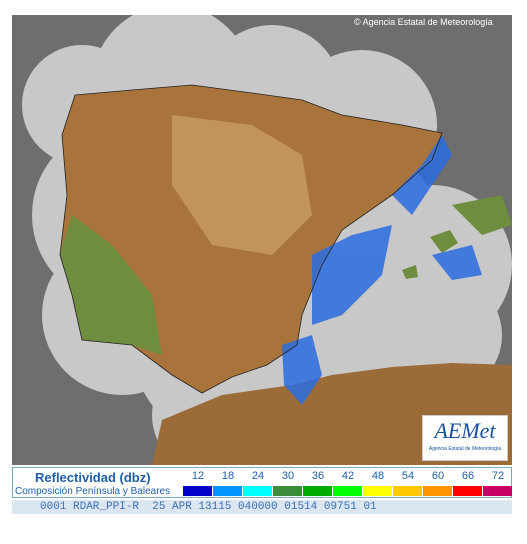 The image size is (527, 544). I want to click on logo: AEMet Agencia Estatal de Meteorología, so click(465, 438).